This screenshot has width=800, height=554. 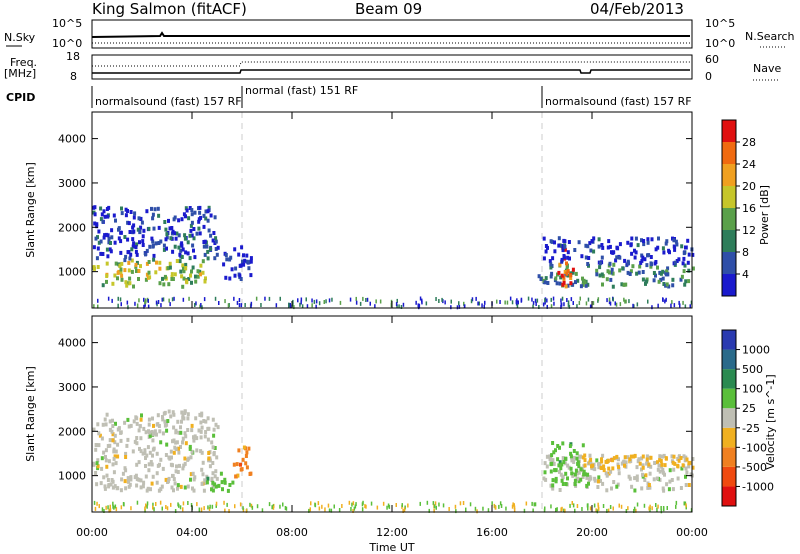 What do you see at coordinates (72, 227) in the screenshot?
I see `y-tick-label: 2000` at bounding box center [72, 227].